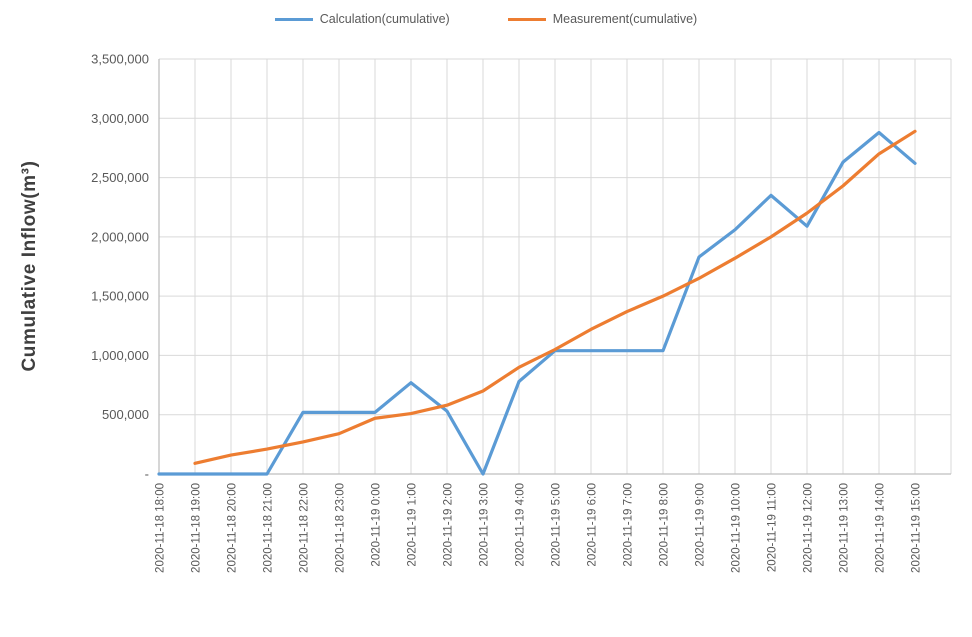  Describe the element at coordinates (413, 525) in the screenshot. I see `x-tick-label: 2020-11-19 1:00` at that location.